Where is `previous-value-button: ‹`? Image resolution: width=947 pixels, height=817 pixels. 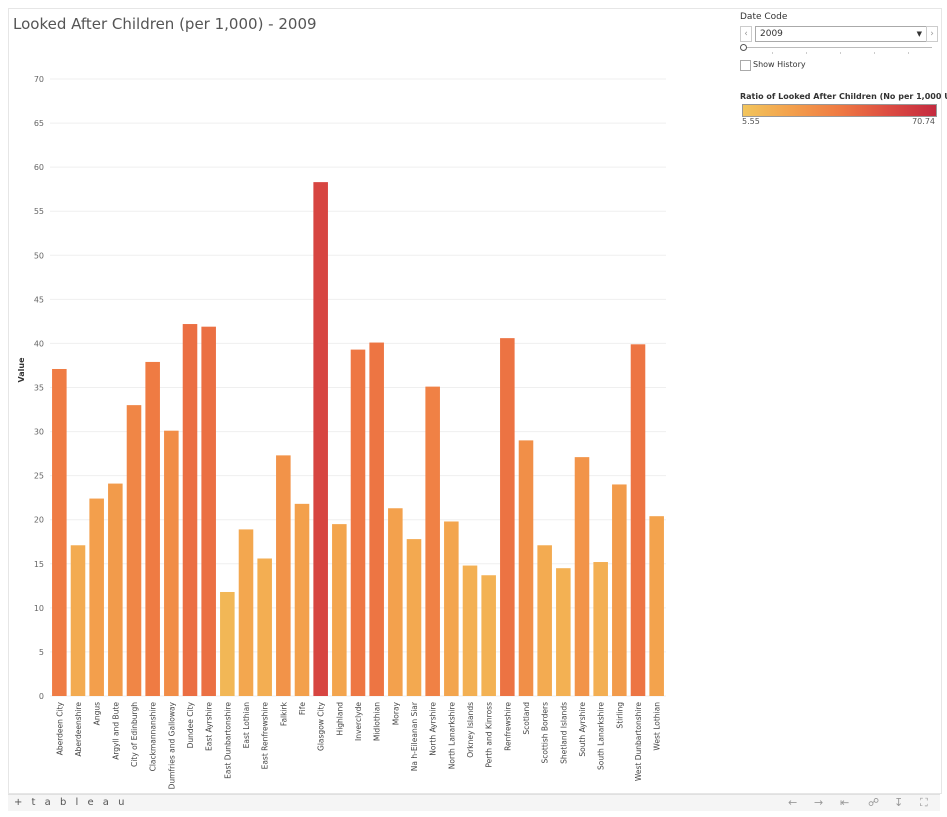 previous-value-button: ‹ is located at coordinates (746, 34).